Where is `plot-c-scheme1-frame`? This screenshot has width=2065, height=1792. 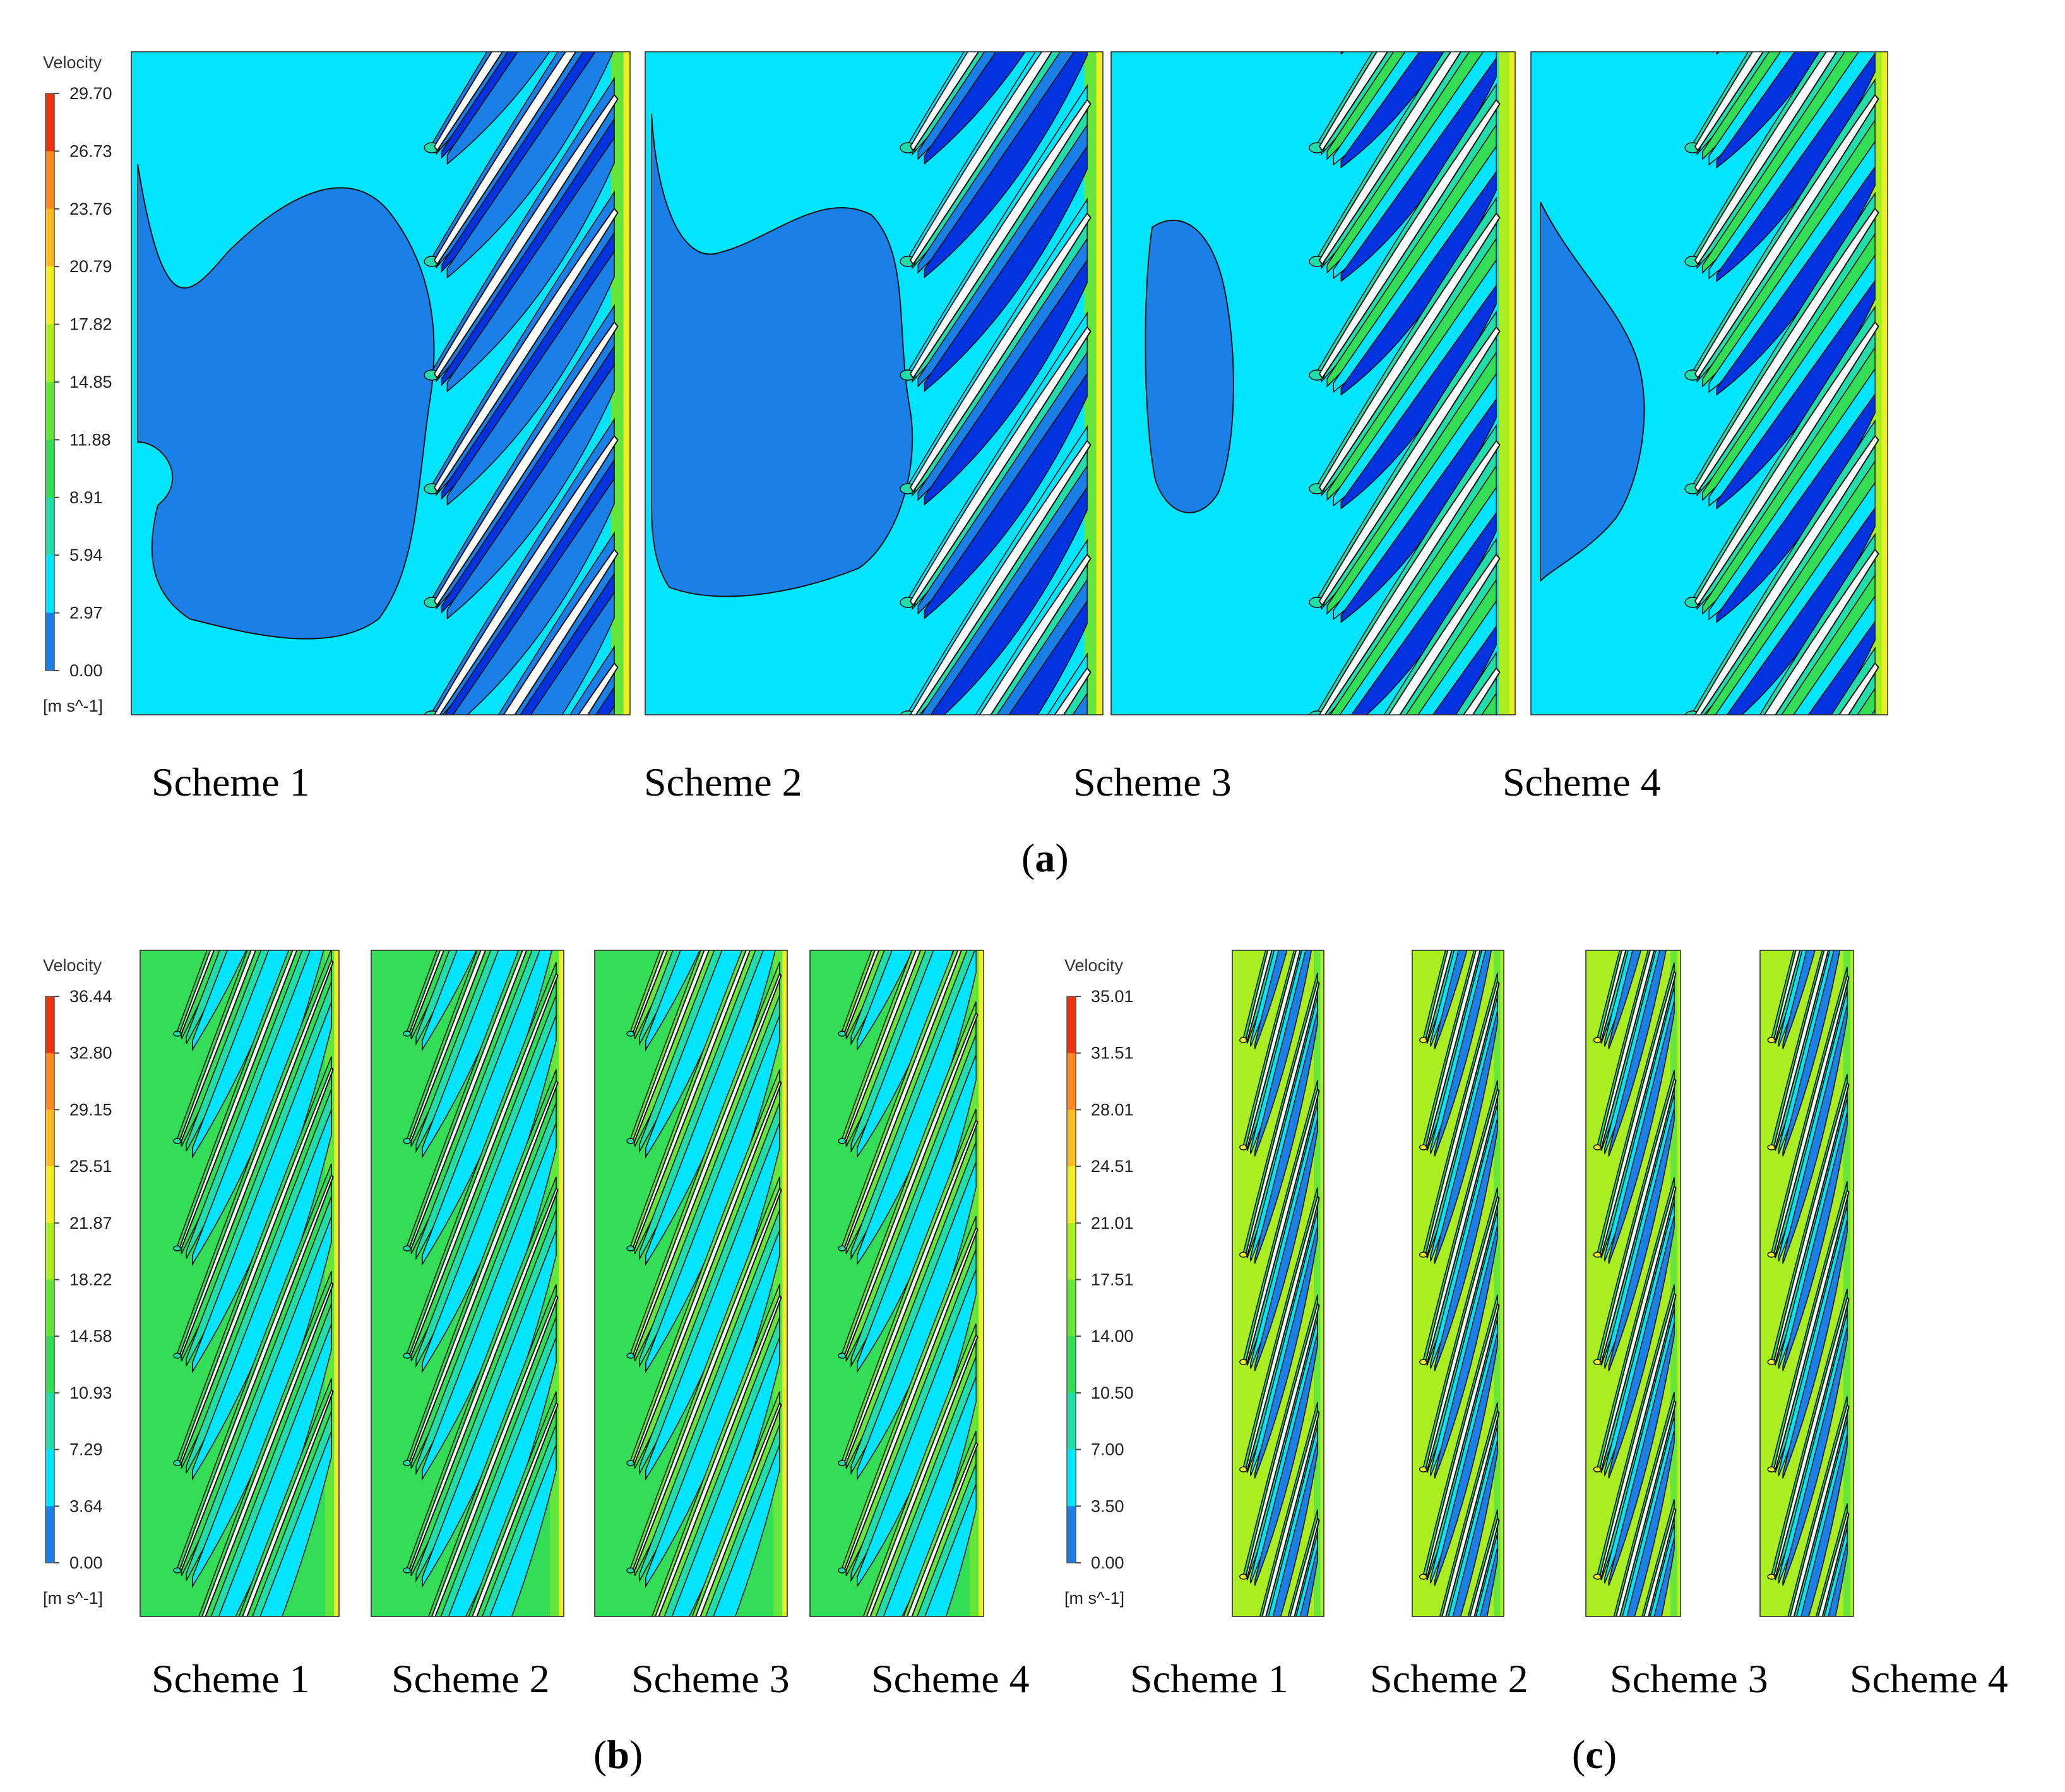
plot-c-scheme1-frame is located at coordinates (1278, 1283).